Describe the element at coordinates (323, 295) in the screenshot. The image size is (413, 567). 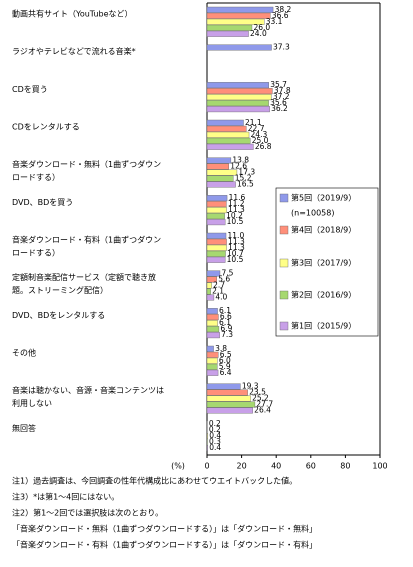
I see `legend-label: 第2回（2016/9）` at that location.